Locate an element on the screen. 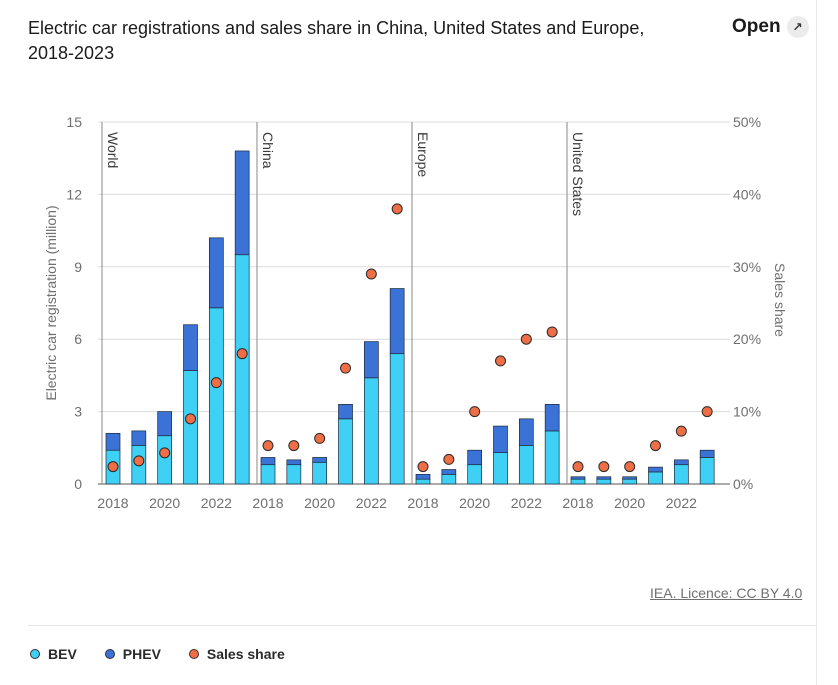 The image size is (838, 685). legend-label-bev: BEV is located at coordinates (62, 654).